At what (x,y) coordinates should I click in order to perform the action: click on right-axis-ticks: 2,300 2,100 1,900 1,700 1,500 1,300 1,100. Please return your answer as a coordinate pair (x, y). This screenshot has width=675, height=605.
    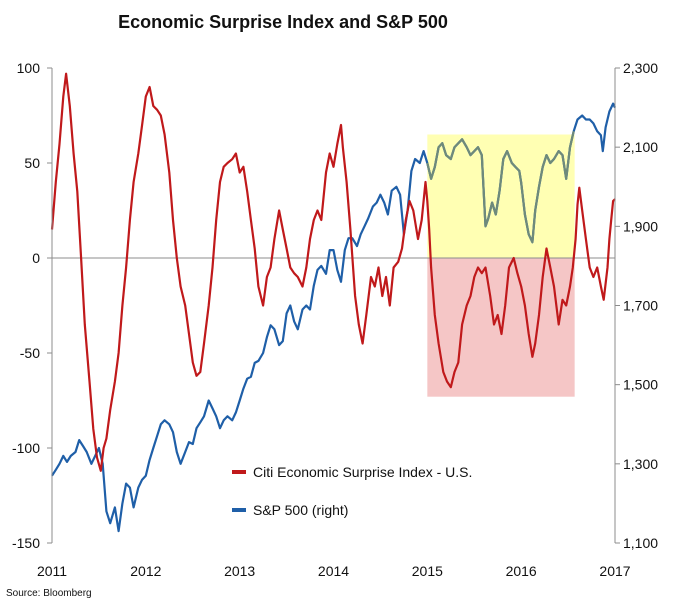
    Looking at the image, I should click on (636, 305).